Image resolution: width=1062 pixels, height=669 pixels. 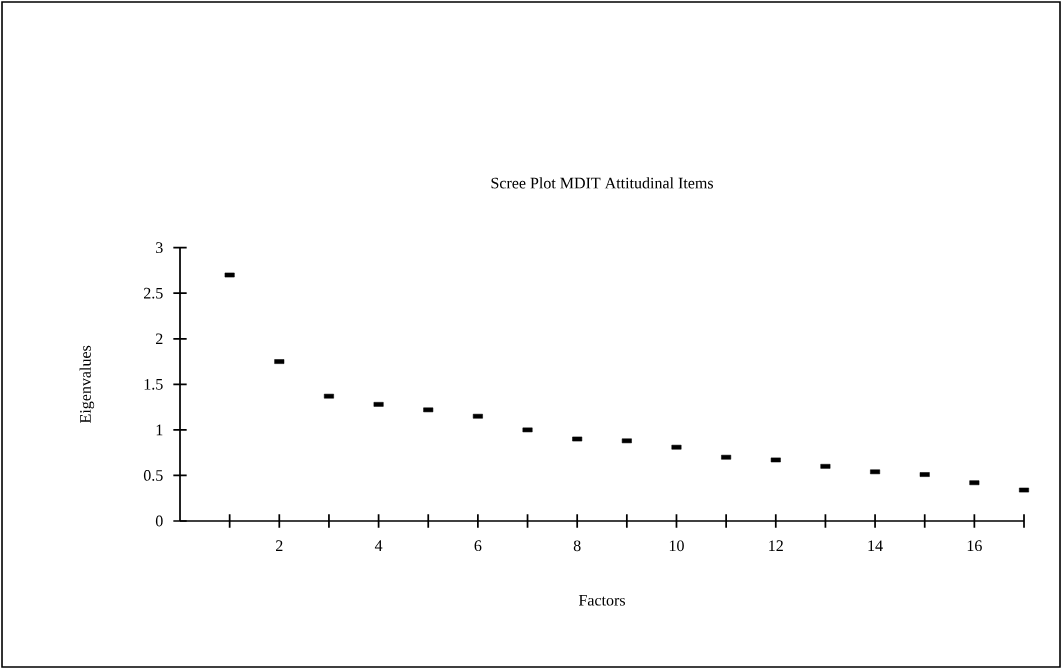 What do you see at coordinates (676, 546) in the screenshot?
I see `x-tick-label: 10` at bounding box center [676, 546].